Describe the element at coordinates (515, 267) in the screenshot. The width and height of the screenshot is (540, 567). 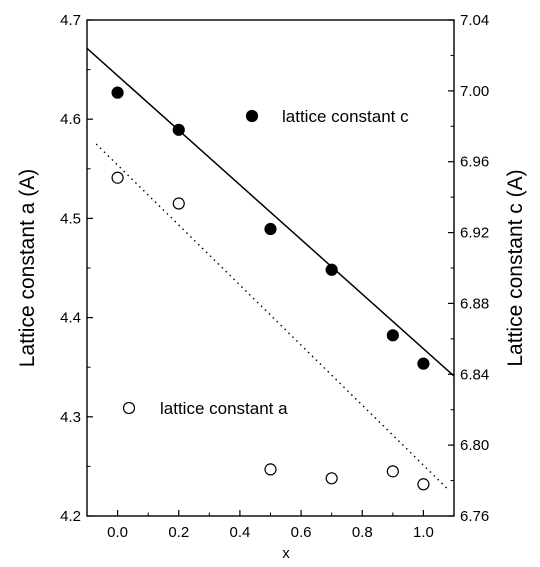
I see `y-axis-right-title: Lattice constant c (A)` at that location.